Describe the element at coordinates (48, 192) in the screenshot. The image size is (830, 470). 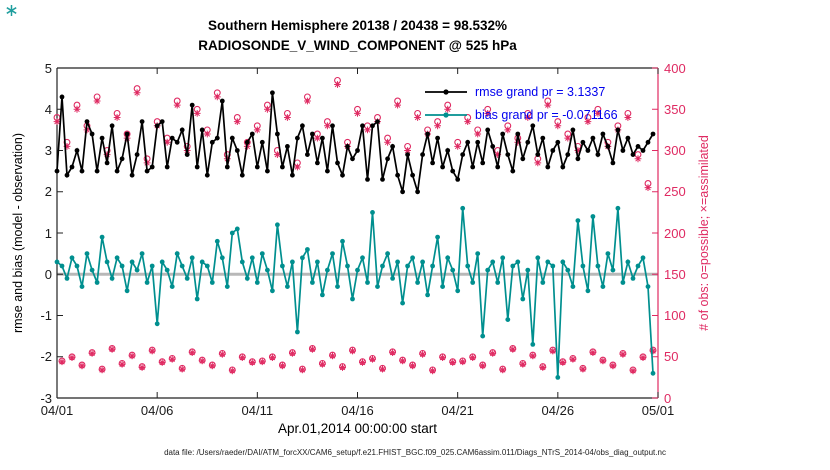
I see `y-left-tick-label: 2` at that location.